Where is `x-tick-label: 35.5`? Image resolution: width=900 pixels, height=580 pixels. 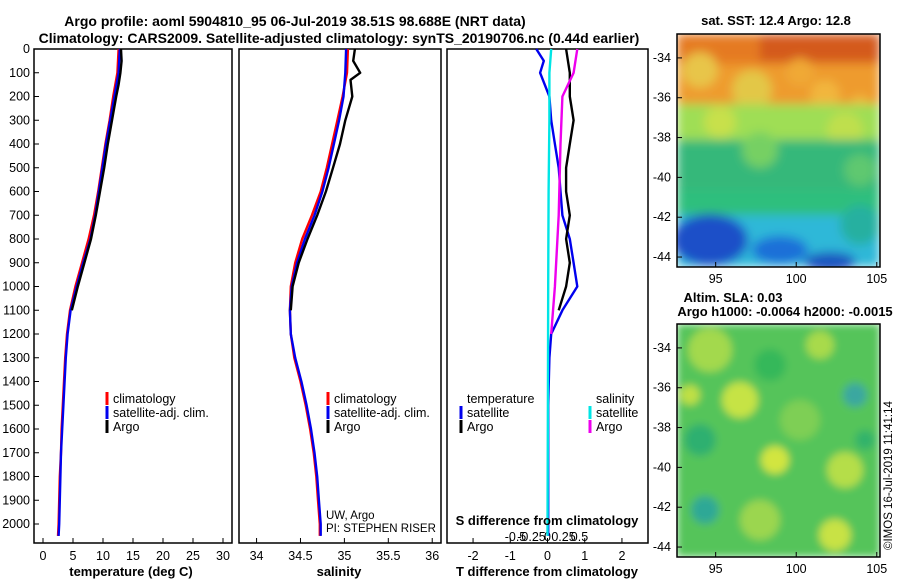 x-tick-label: 35.5 is located at coordinates (388, 556).